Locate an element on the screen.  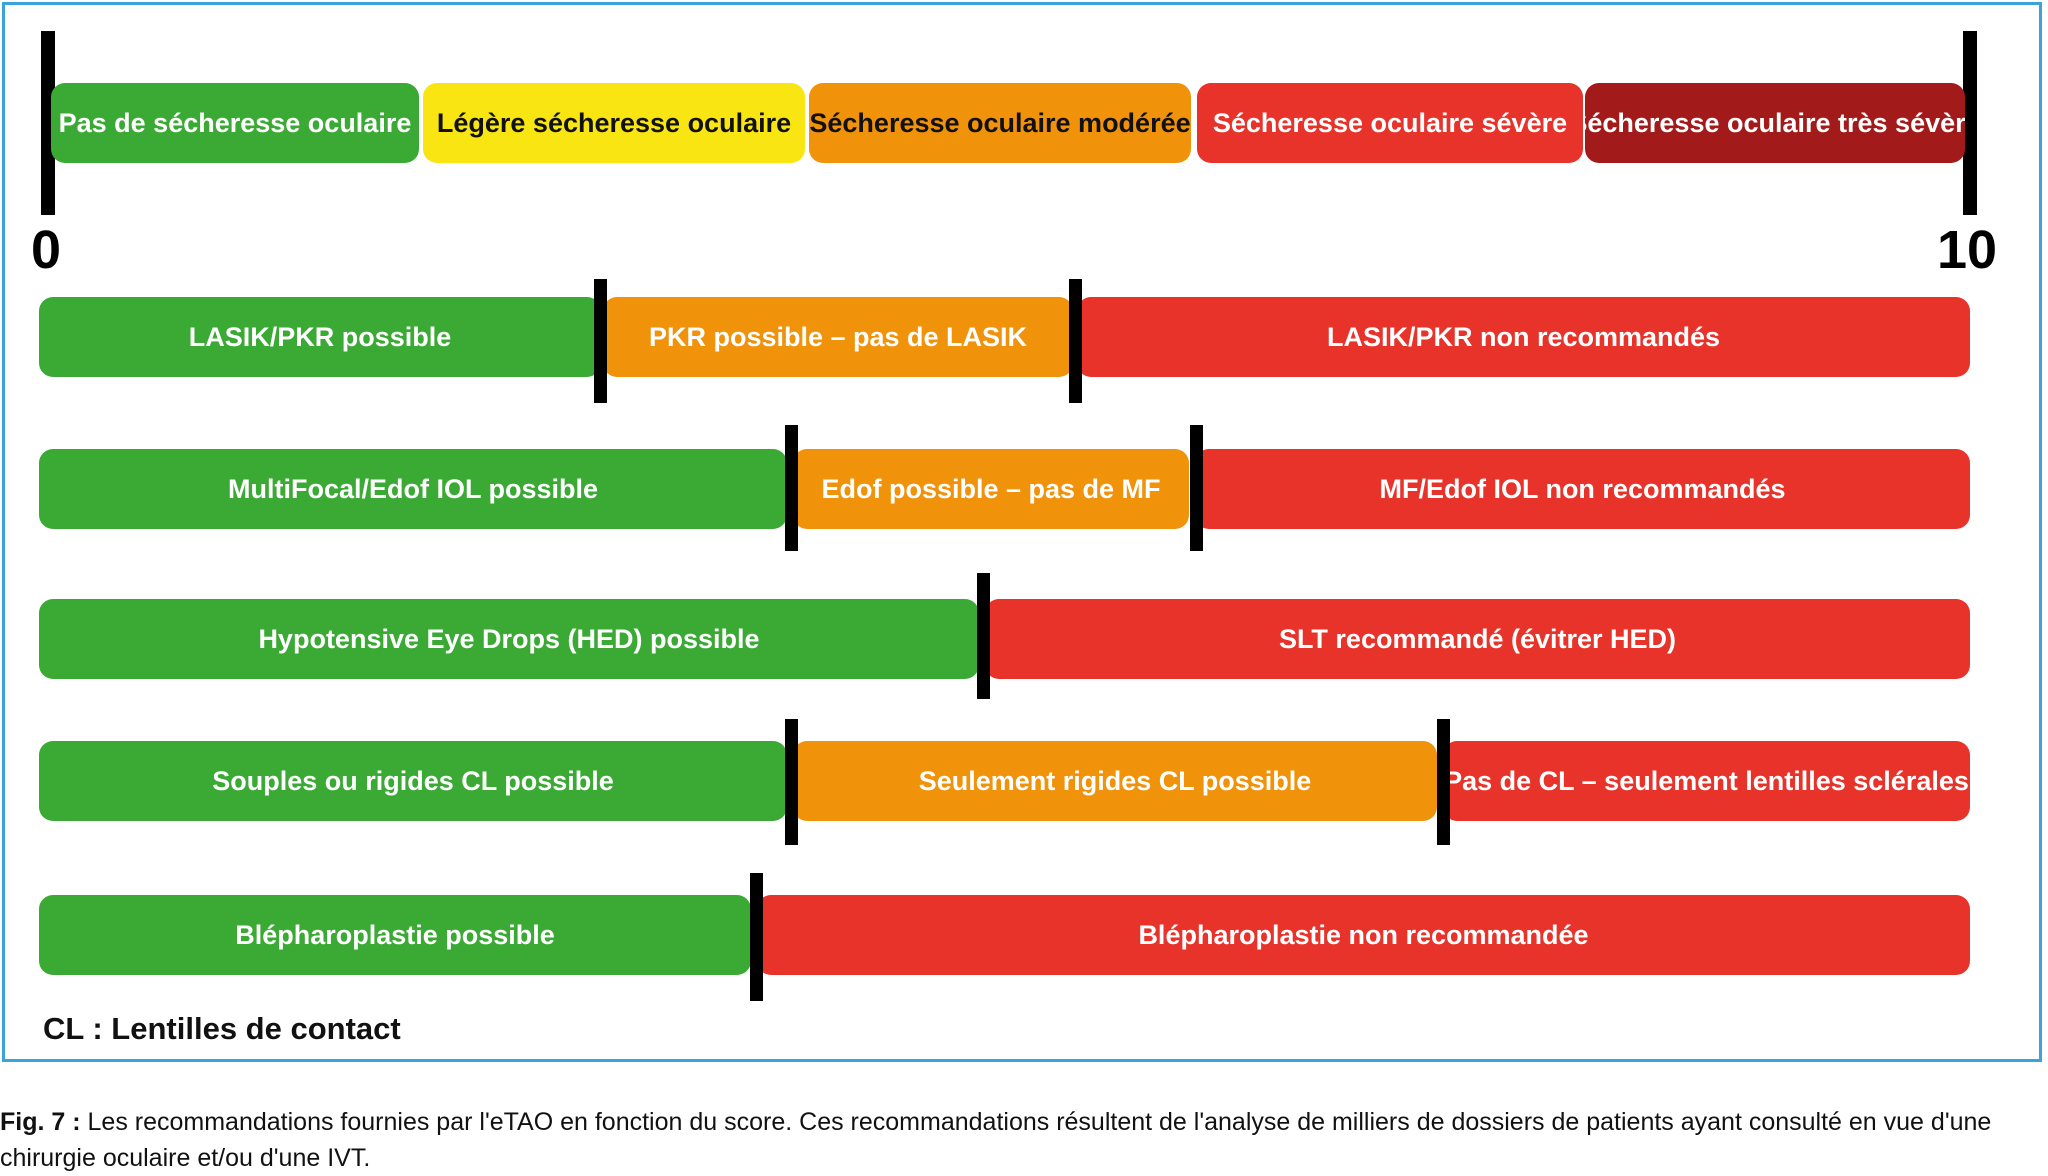
hed-possible-segment: Hypotensive Eye Drops (HED) possible is located at coordinates (509, 639).